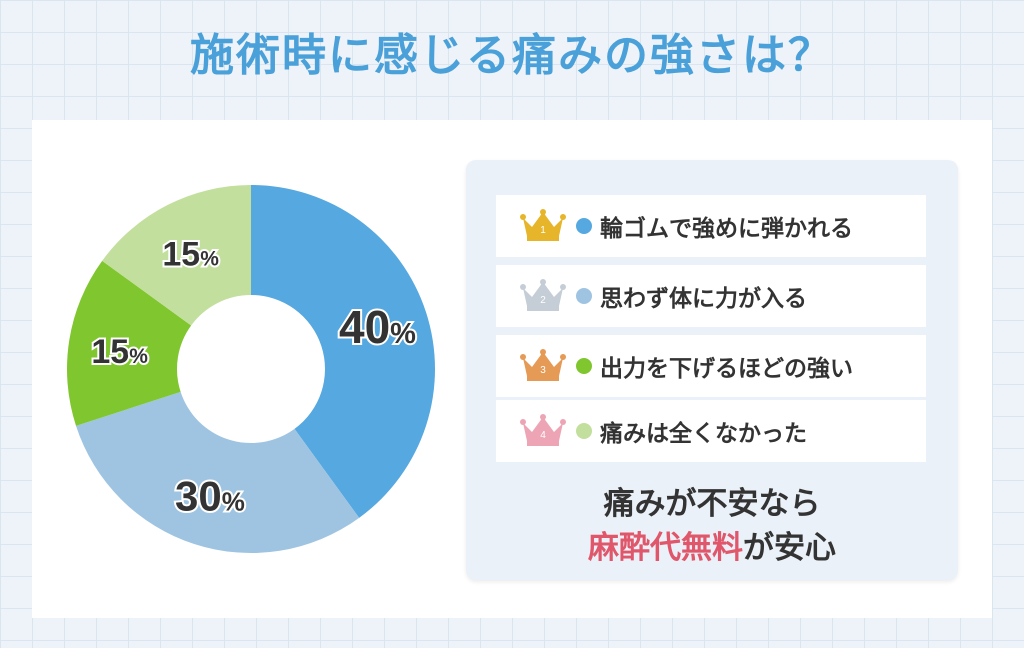 This screenshot has width=1024, height=648. What do you see at coordinates (703, 434) in the screenshot?
I see `legend-label: 痛みは全くなかった` at bounding box center [703, 434].